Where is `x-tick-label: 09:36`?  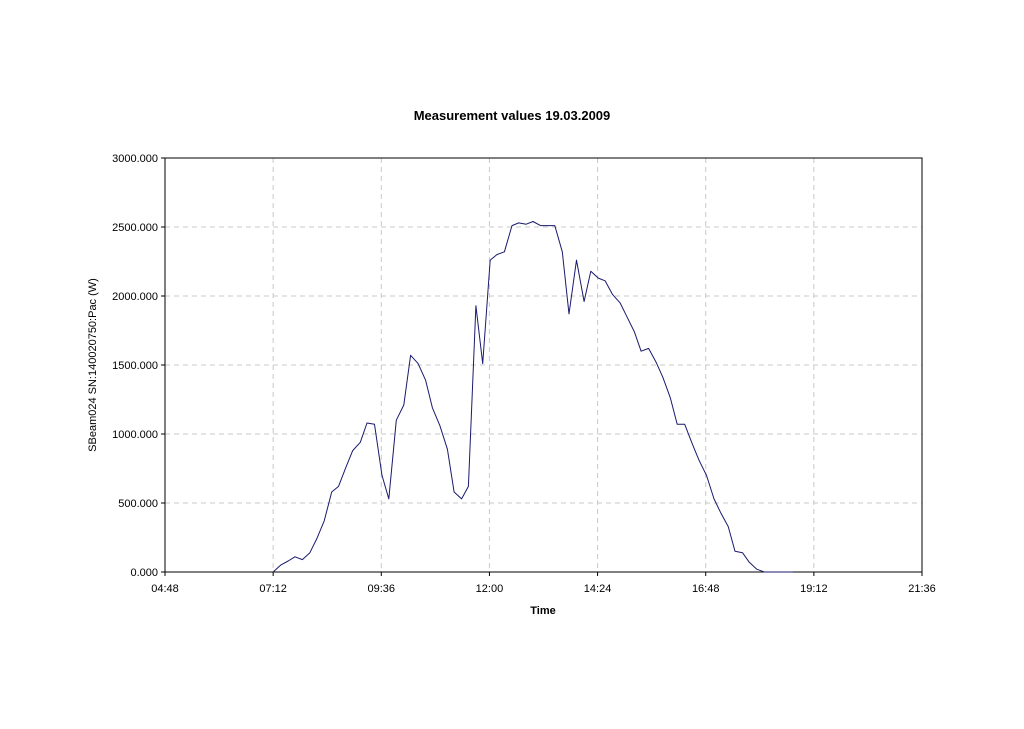
x-tick-label: 09:36 is located at coordinates (382, 589).